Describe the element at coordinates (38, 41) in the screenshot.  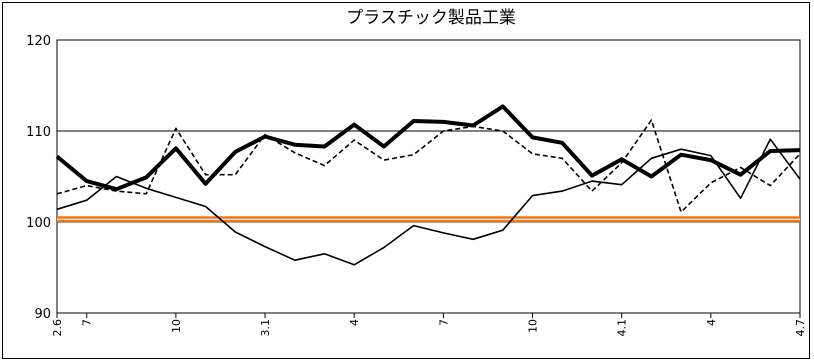
I see `y-tick-label: 120` at that location.